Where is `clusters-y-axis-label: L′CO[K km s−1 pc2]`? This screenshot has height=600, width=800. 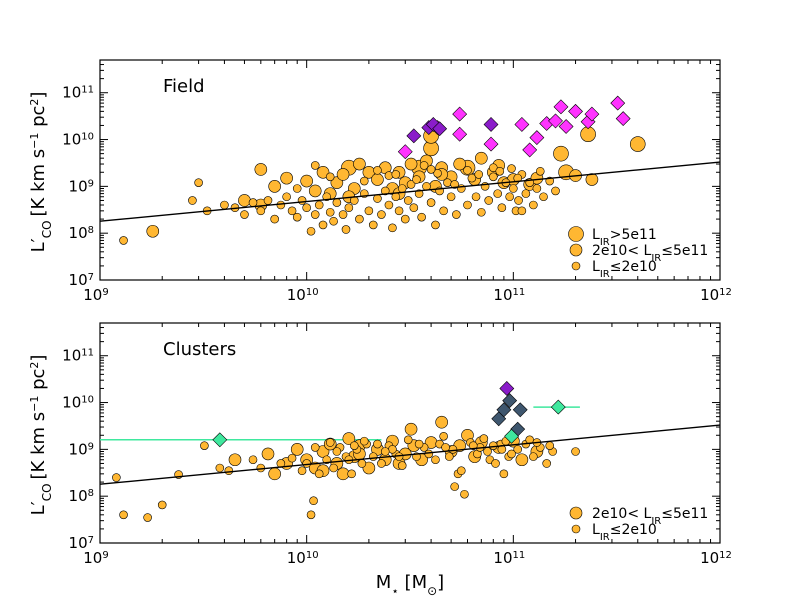 clusters-y-axis-label: L′CO[K km s−1 pc2] is located at coordinates (41, 435).